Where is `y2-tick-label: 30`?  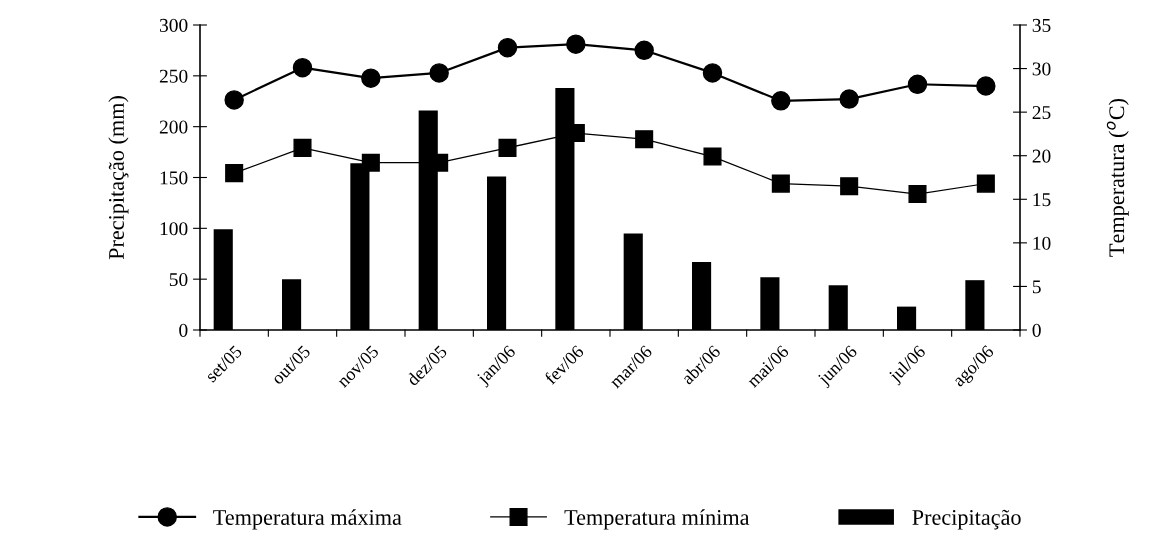
y2-tick-label: 30 is located at coordinates (1041, 69).